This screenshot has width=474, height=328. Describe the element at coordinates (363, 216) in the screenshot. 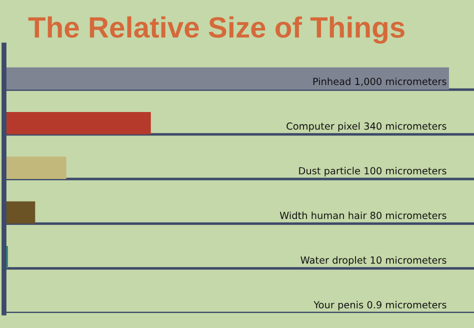

I see `y-tick-label: Width human hair 80 micrometers` at that location.